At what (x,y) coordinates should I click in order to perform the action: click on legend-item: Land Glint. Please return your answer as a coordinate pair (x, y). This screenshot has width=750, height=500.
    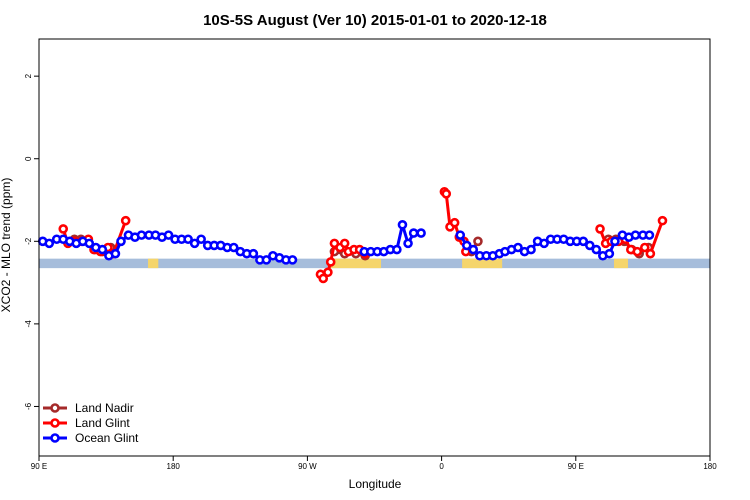
    Looking at the image, I should click on (86, 423).